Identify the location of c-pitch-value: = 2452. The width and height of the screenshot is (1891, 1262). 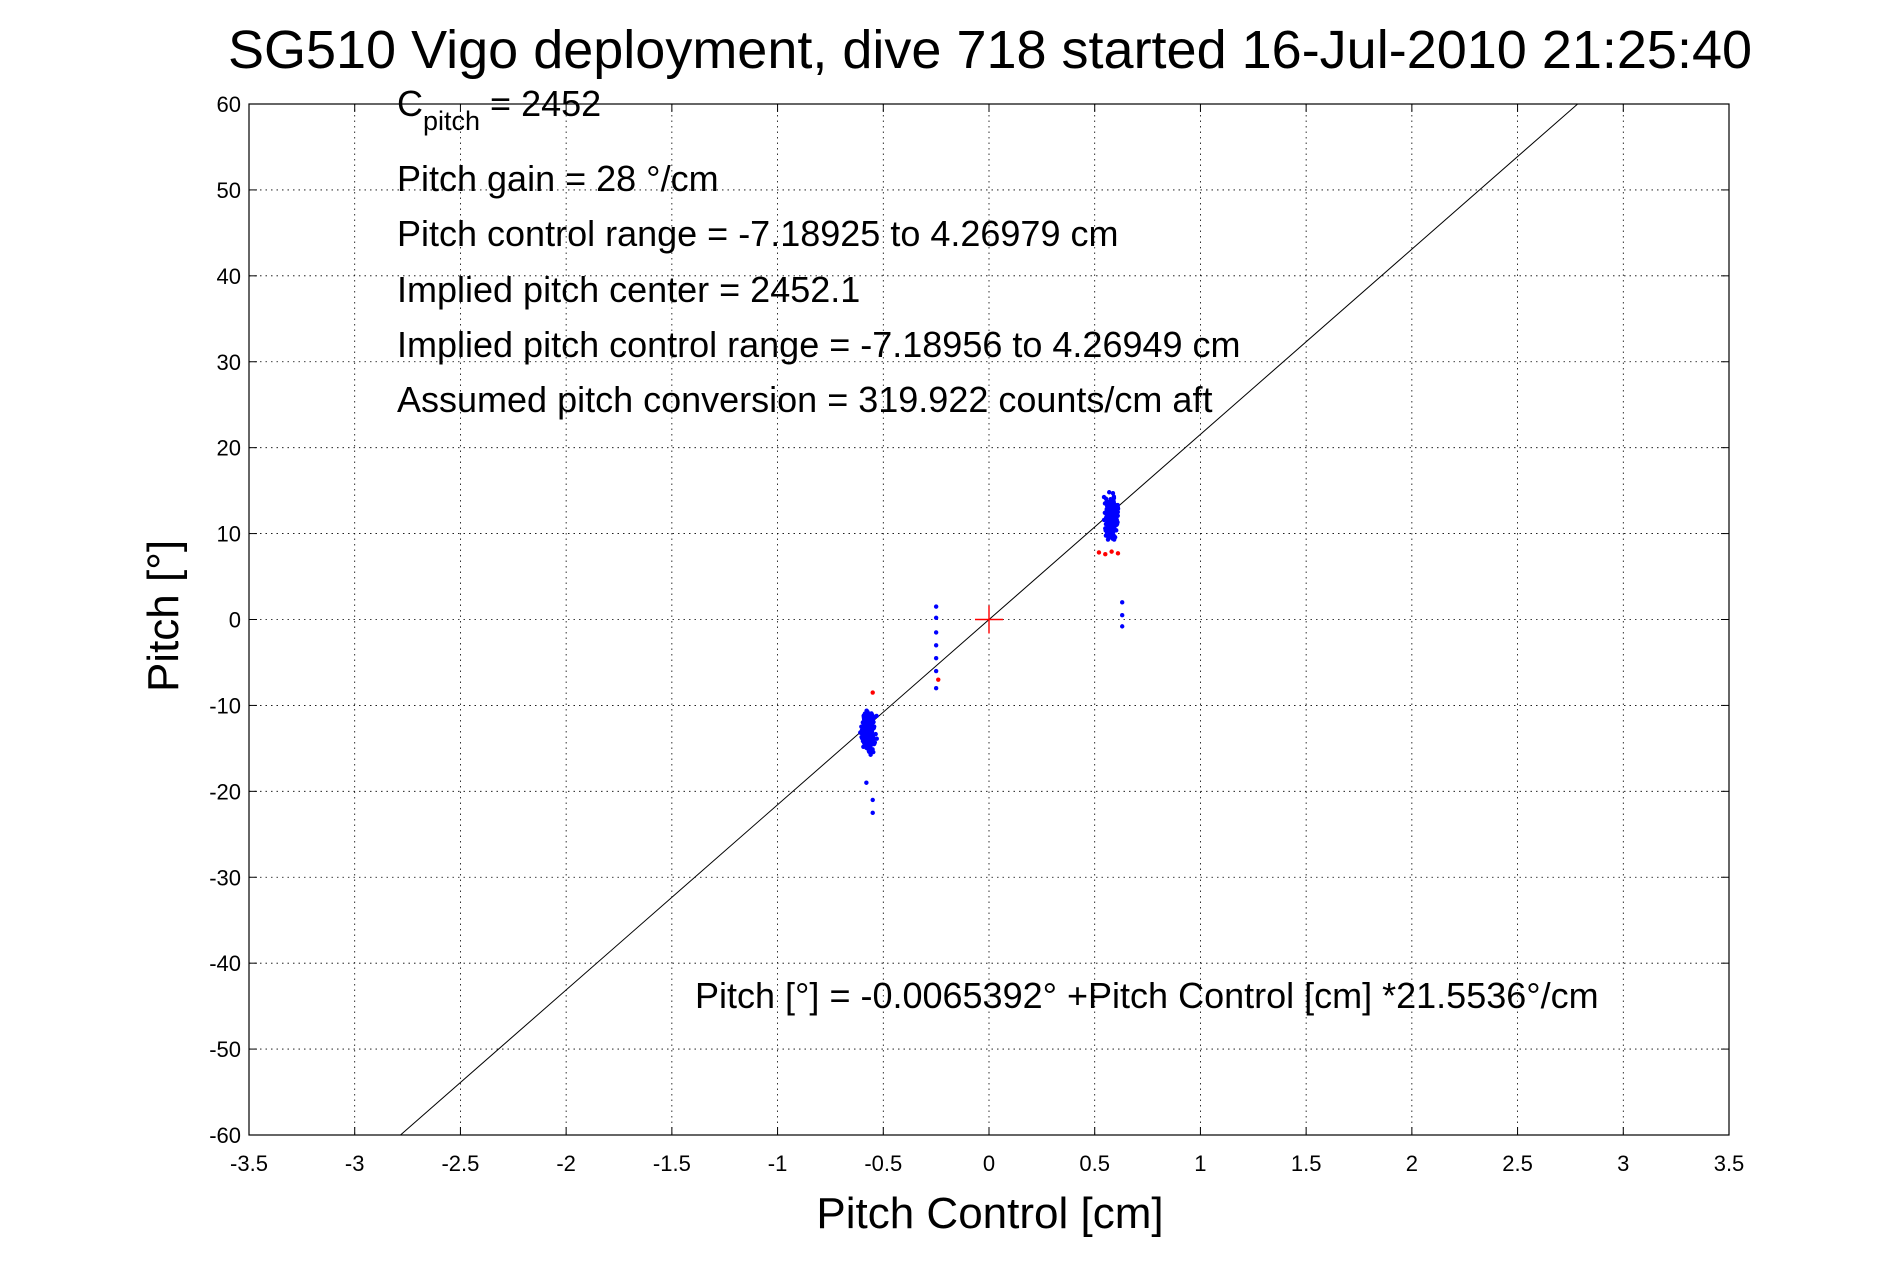
(540, 103).